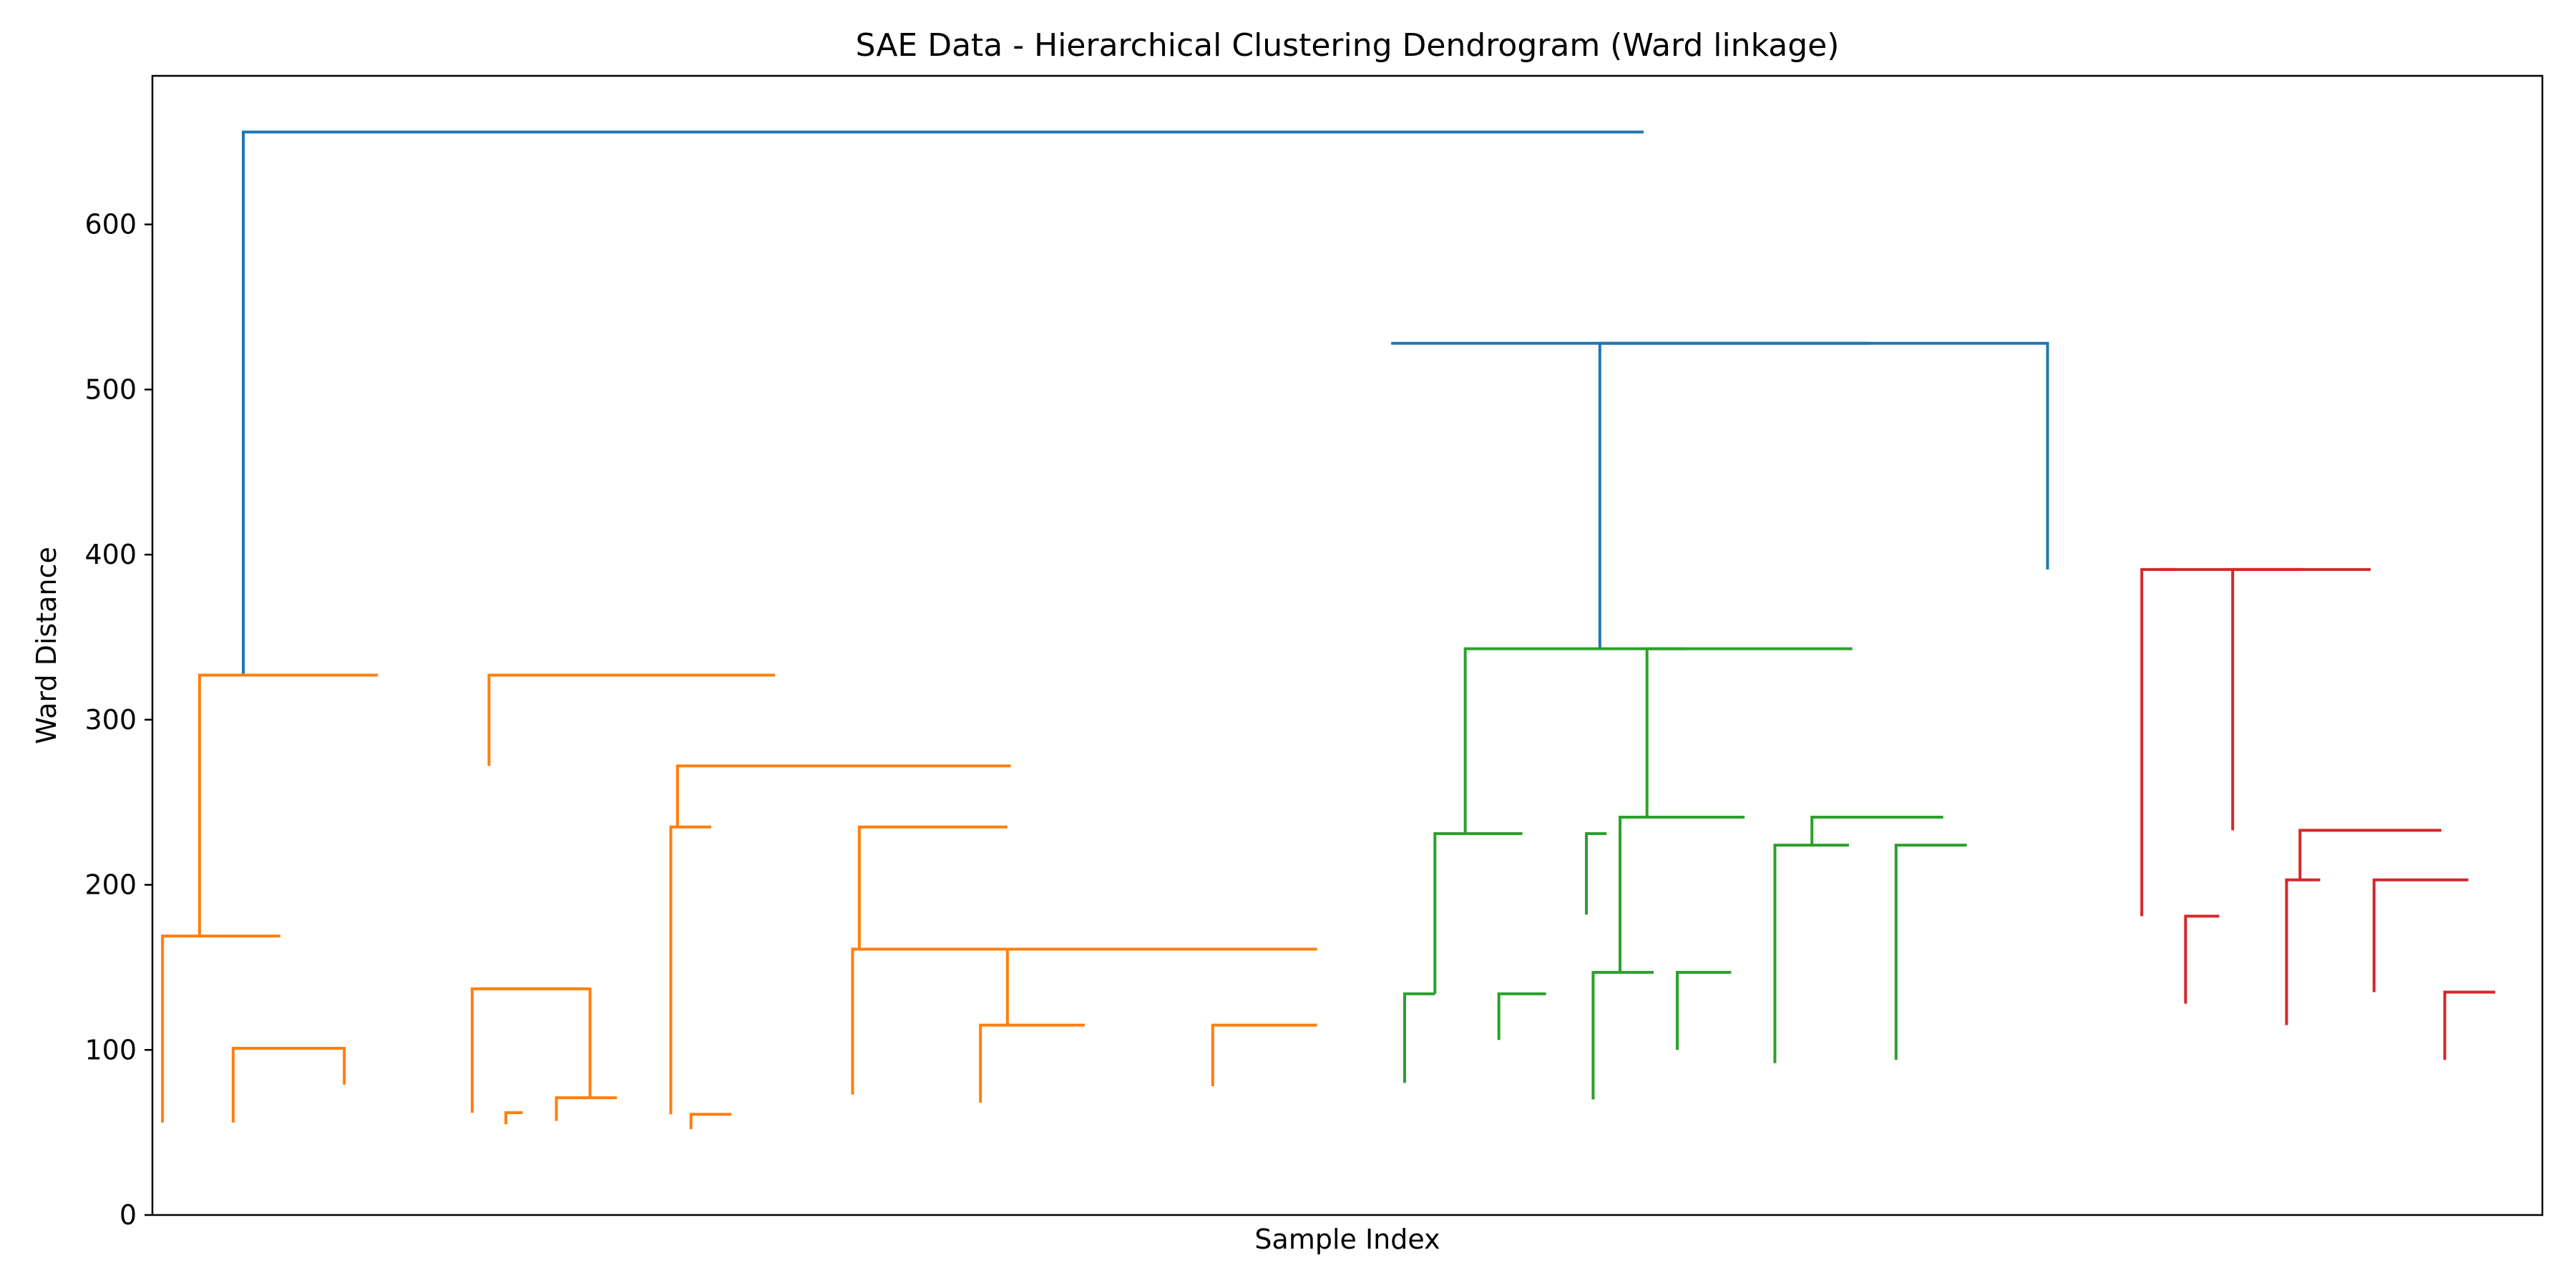  Describe the element at coordinates (110, 390) in the screenshot. I see `y-tick-label: 500` at that location.